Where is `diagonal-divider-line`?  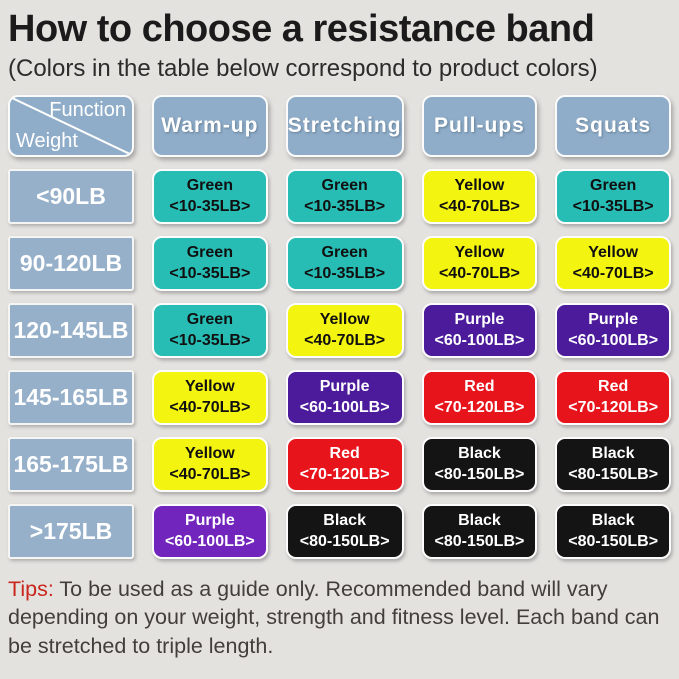
diagonal-divider-line is located at coordinates (71, 126).